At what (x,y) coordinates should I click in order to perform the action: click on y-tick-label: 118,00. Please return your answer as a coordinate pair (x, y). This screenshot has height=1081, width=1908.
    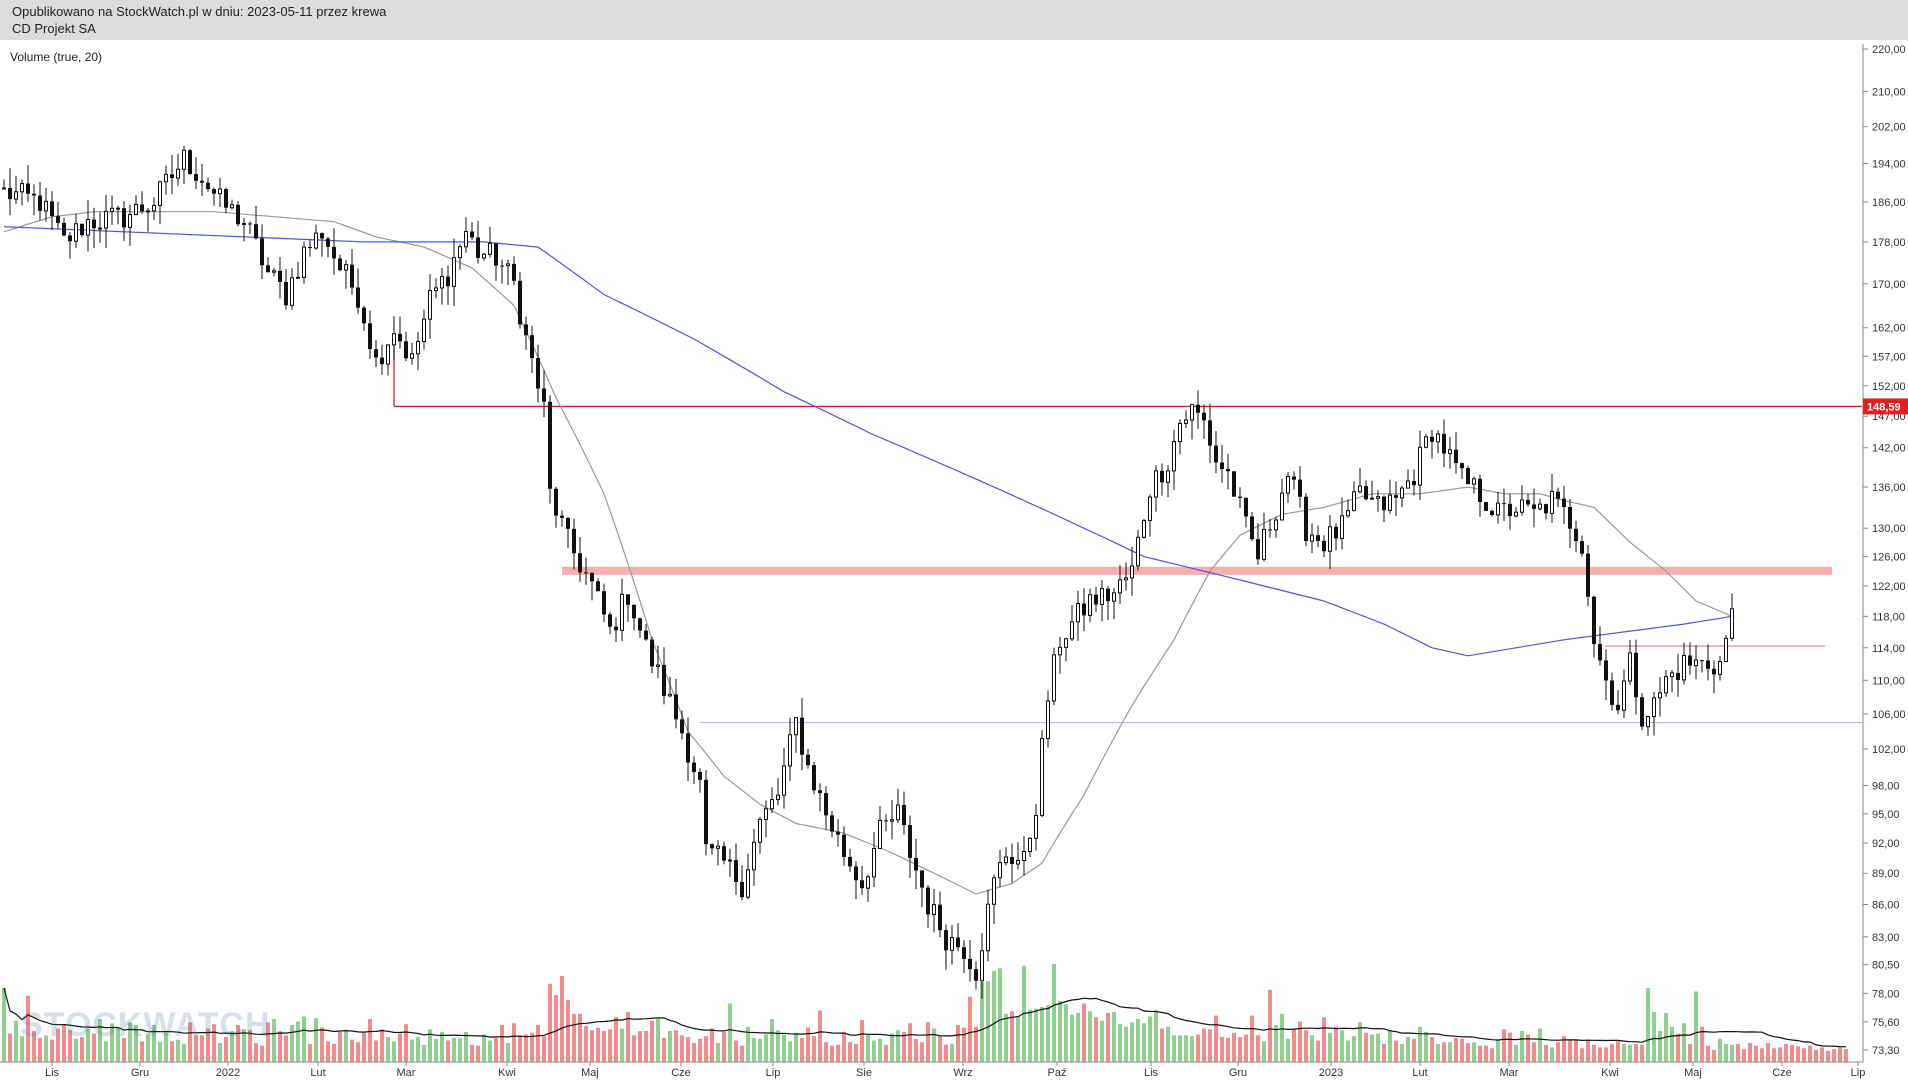
    Looking at the image, I should click on (1888, 617).